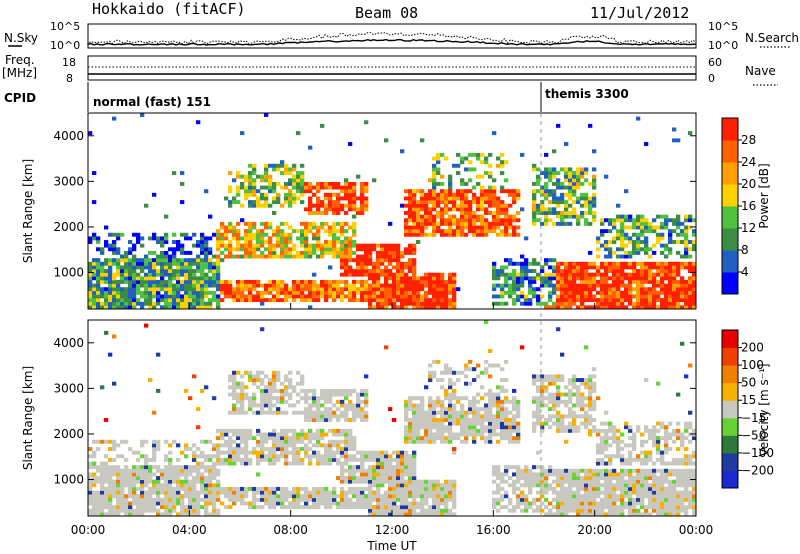 This screenshot has height=554, width=800. Describe the element at coordinates (772, 38) in the screenshot. I see `nsearch-label: N.Search` at that location.